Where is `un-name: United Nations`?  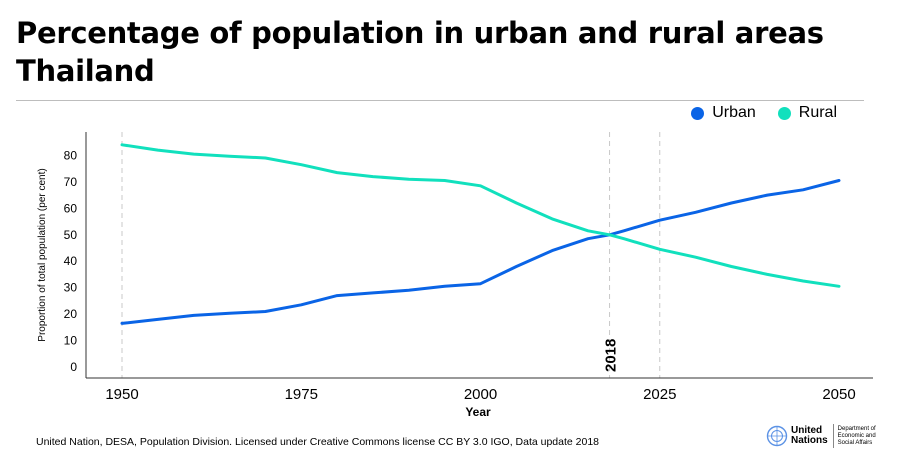
un-name: United Nations is located at coordinates (809, 436).